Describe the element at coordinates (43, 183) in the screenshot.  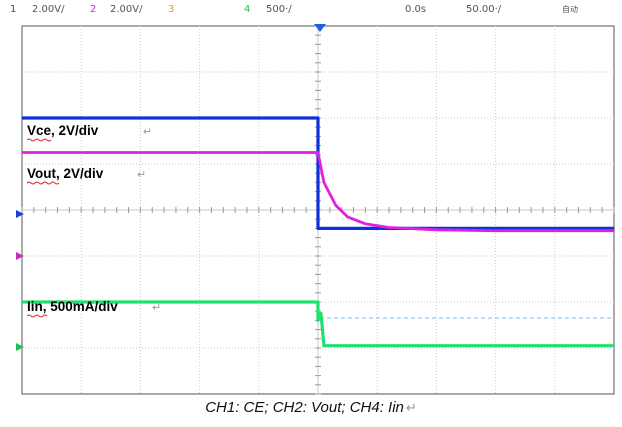
I see `vout-spellcheck-squiggle` at that location.